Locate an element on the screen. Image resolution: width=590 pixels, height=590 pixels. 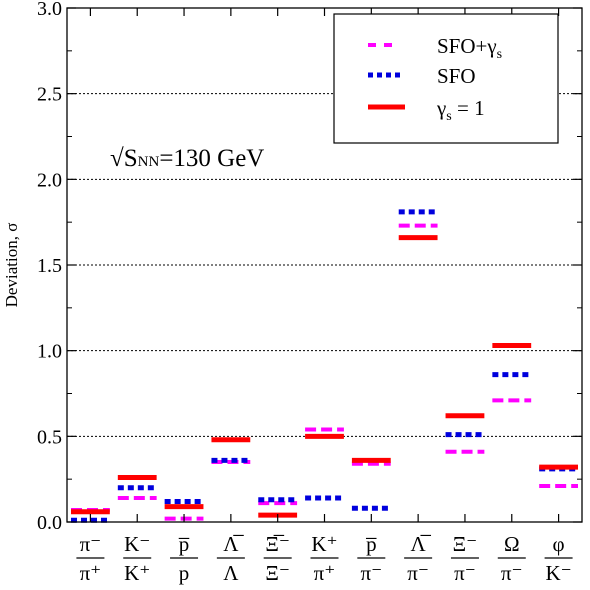
legend-box is located at coordinates (446, 78).